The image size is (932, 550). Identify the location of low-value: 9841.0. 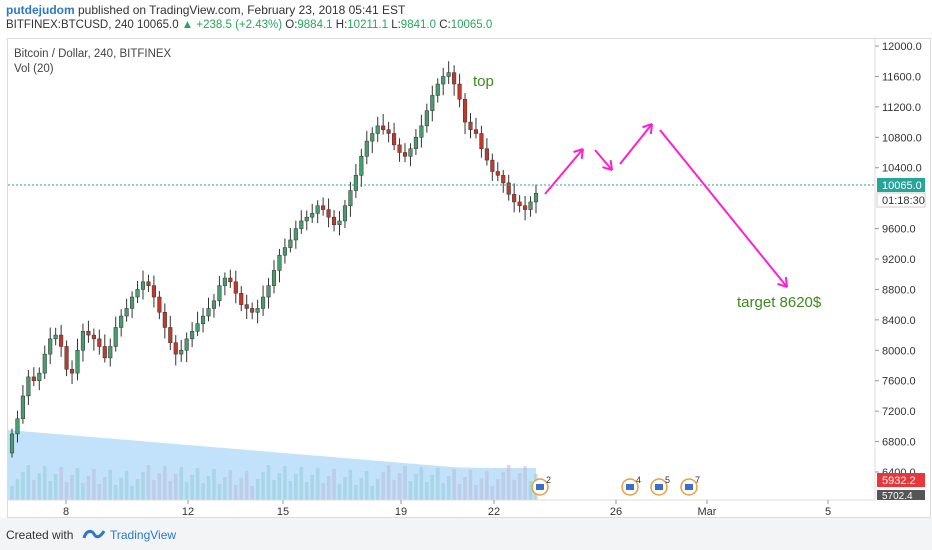
(418, 25).